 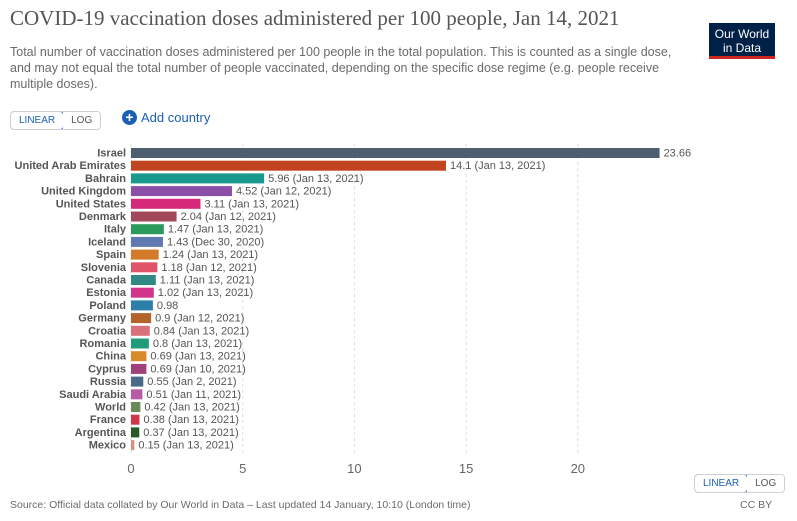 I want to click on country-label-19: Saudi Arabia, so click(x=93, y=395).